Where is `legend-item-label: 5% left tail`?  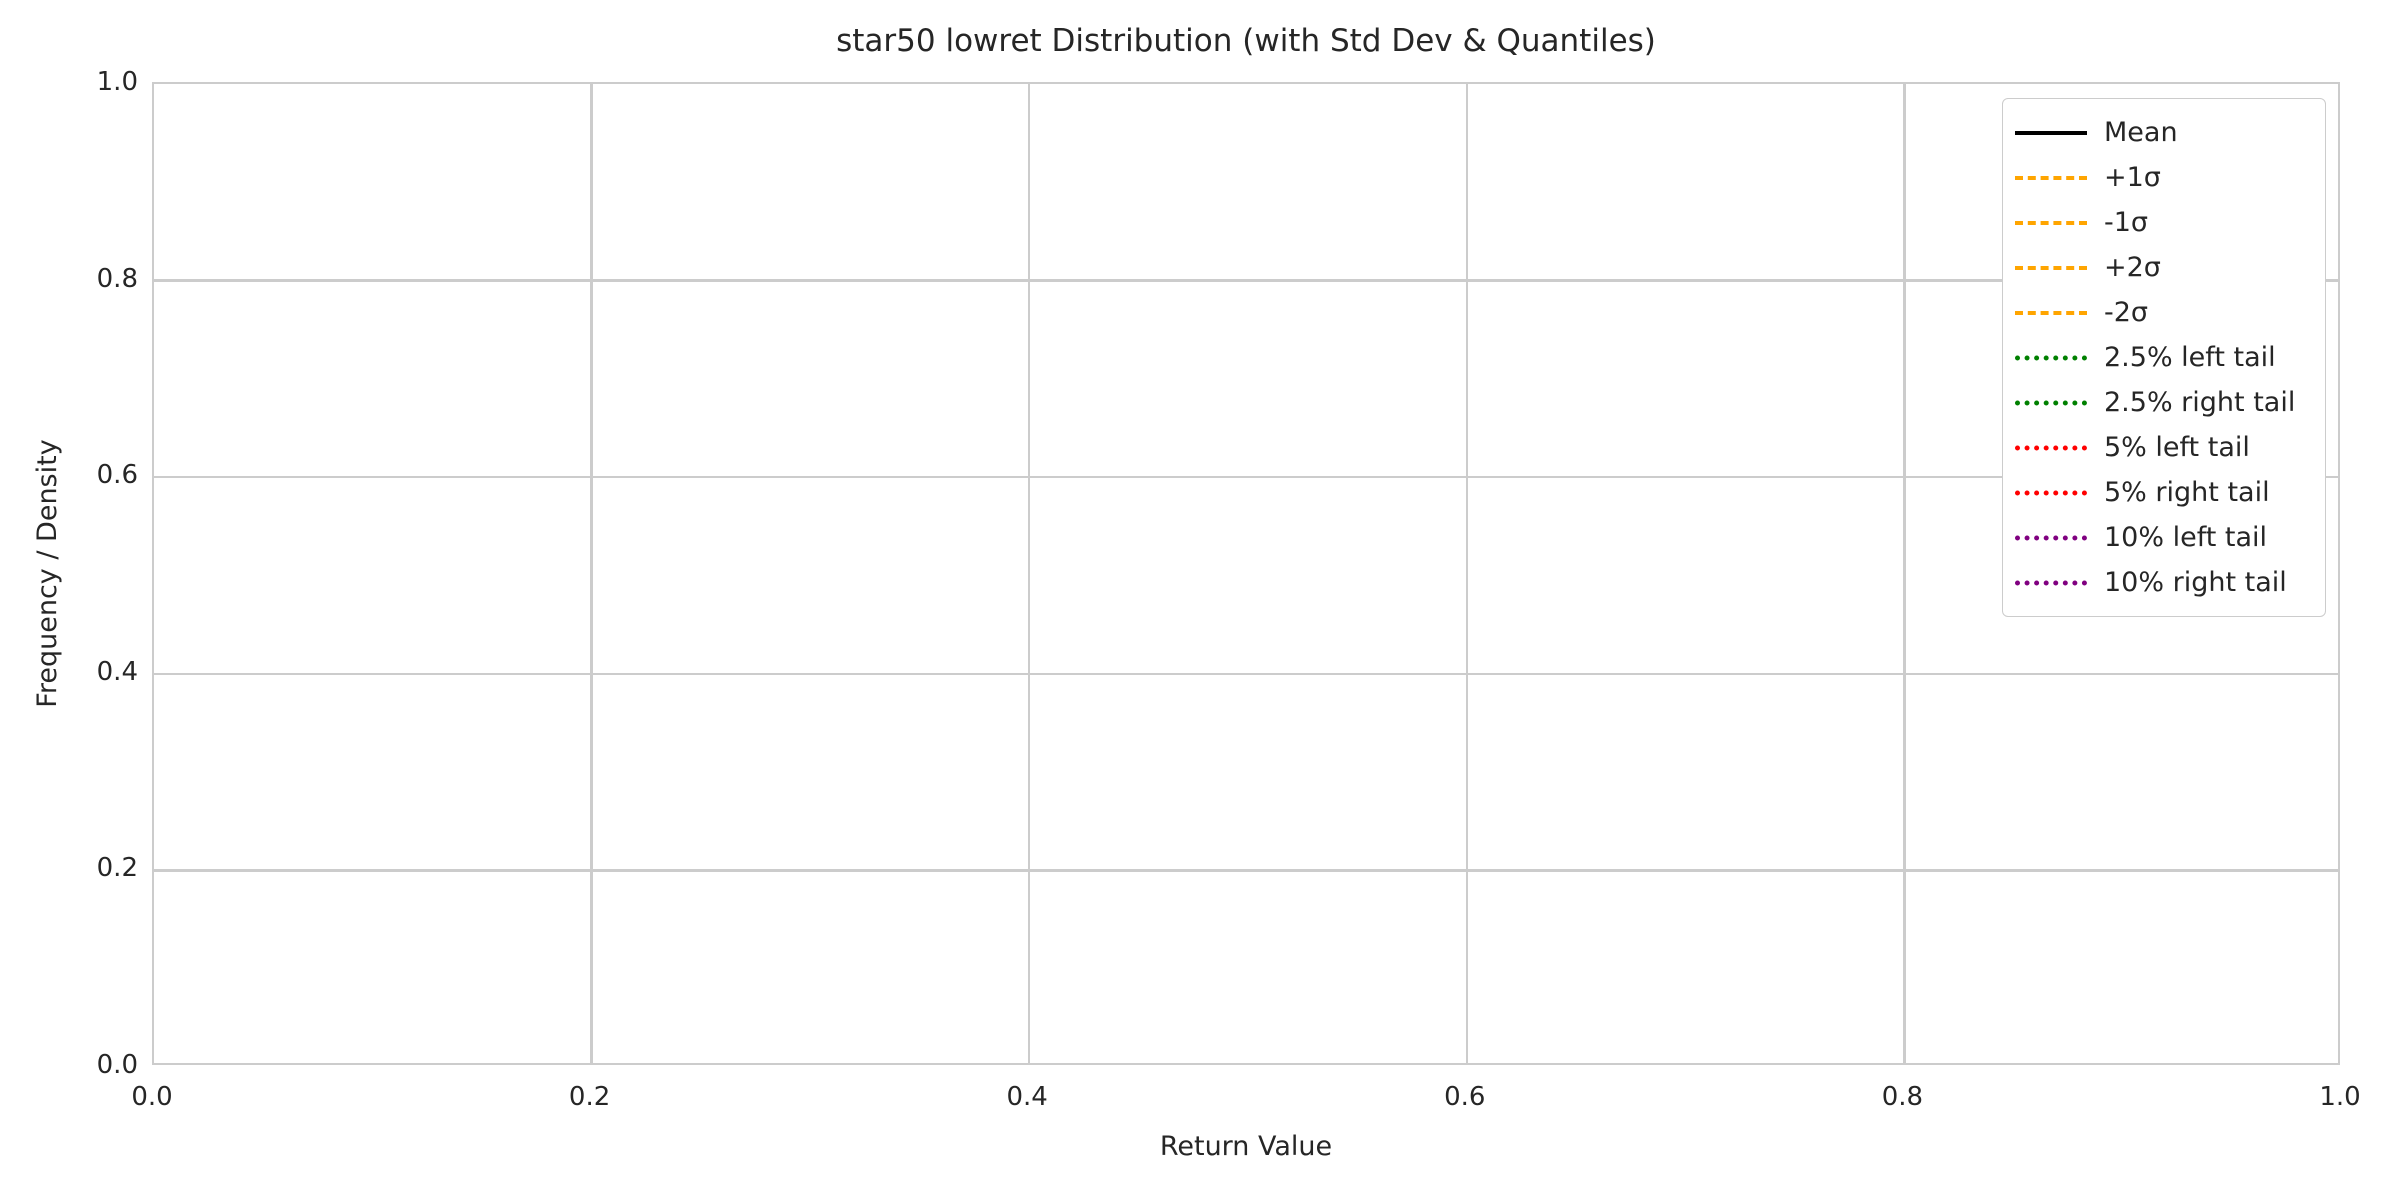
legend-item-label: 5% left tail is located at coordinates (2177, 447).